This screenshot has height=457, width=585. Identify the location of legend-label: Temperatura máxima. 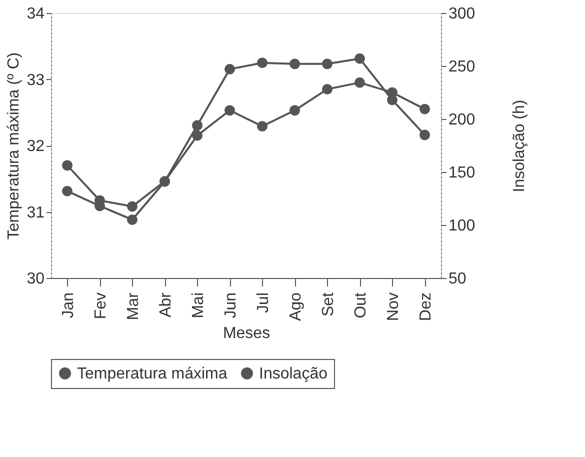
(152, 373).